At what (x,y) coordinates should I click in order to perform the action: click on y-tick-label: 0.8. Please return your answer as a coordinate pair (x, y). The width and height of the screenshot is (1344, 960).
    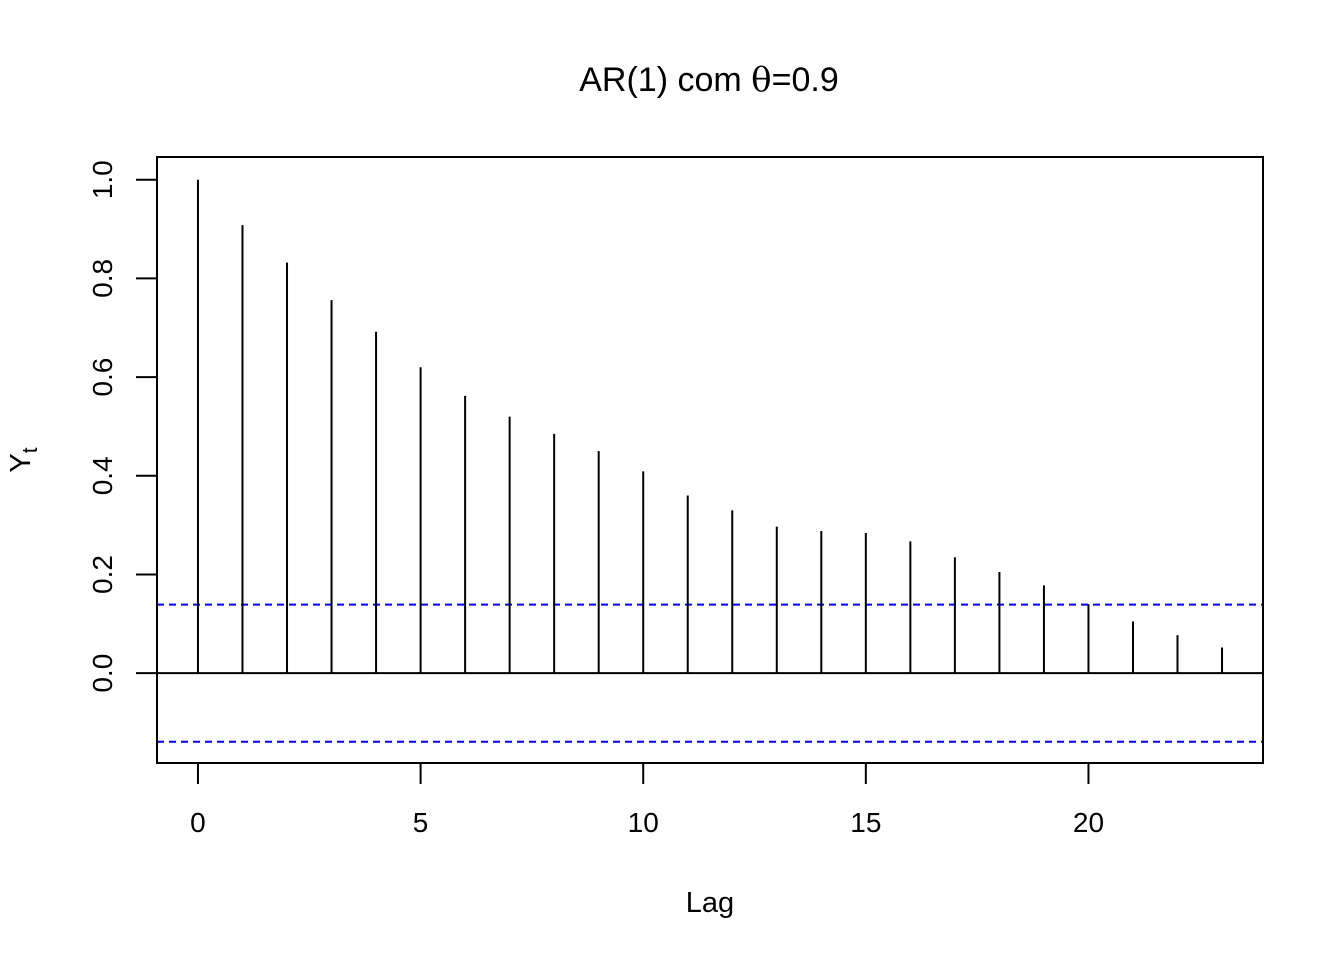
    Looking at the image, I should click on (102, 278).